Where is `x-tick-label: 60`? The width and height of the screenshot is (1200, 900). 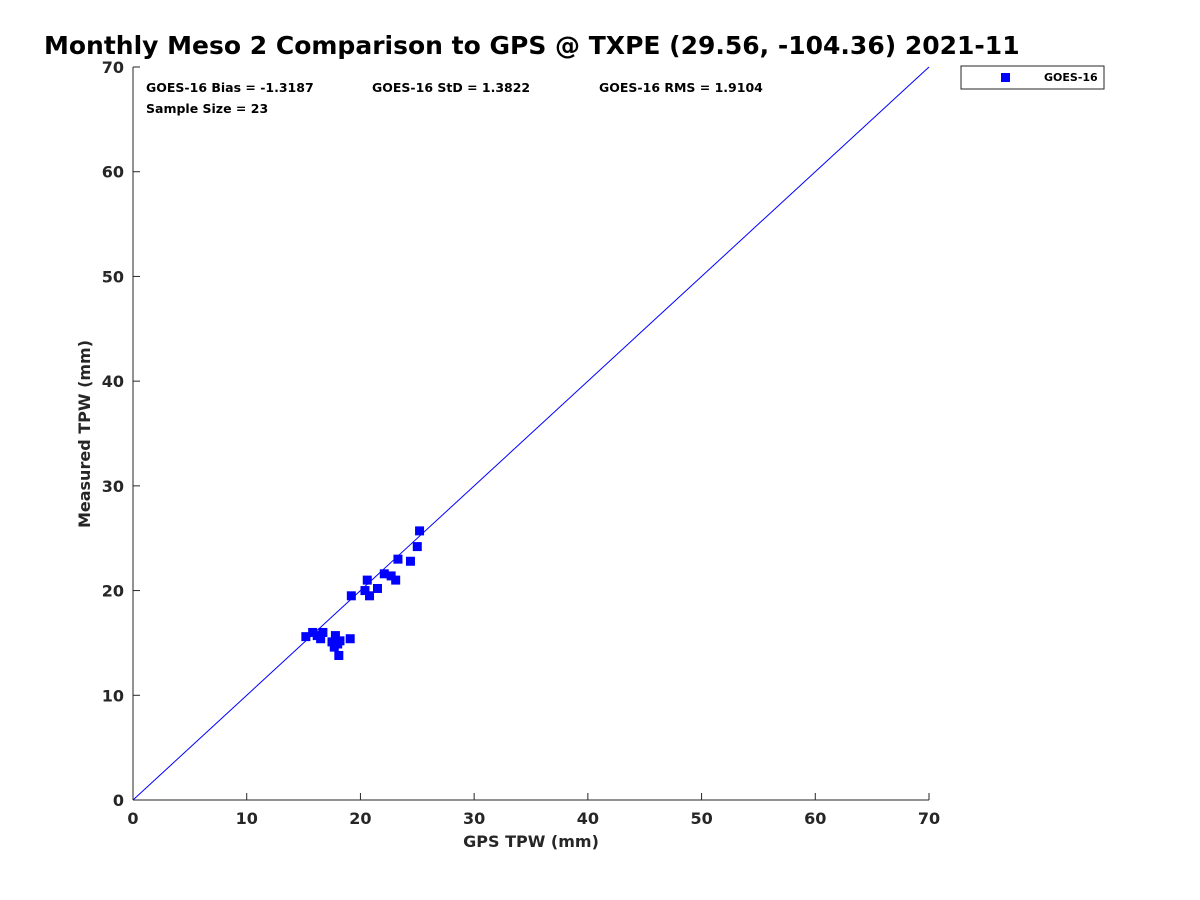
x-tick-label: 60 is located at coordinates (815, 818).